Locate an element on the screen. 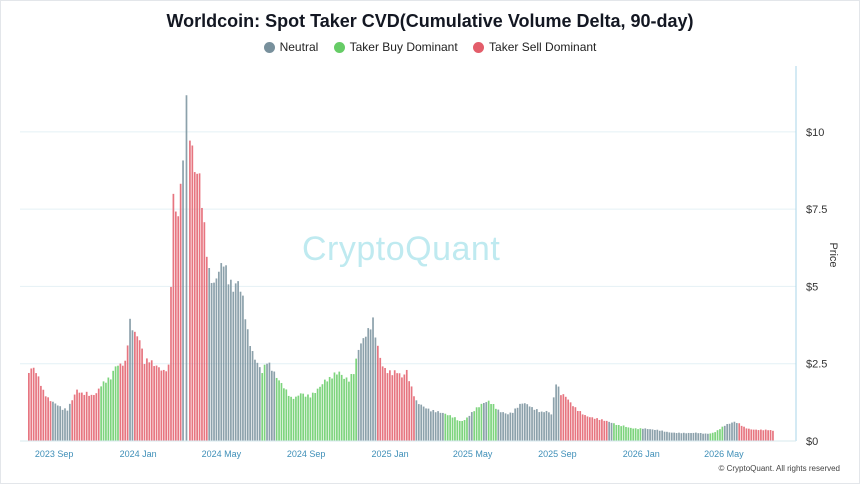 The width and height of the screenshot is (860, 484). x-tick-label: 2023 Sep is located at coordinates (54, 454).